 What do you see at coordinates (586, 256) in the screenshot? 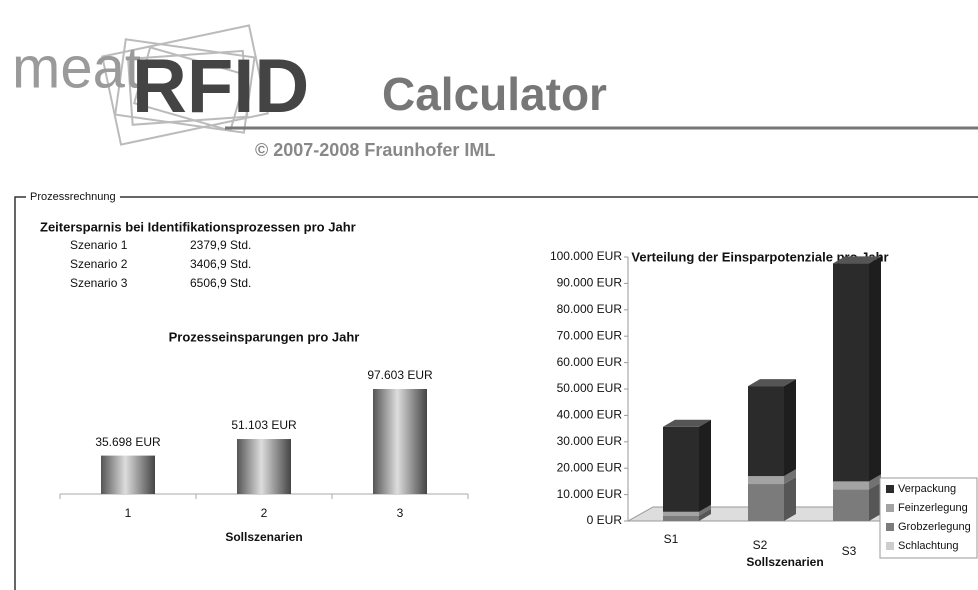
I see `y-tick-label: 100.000 EUR` at bounding box center [586, 256].